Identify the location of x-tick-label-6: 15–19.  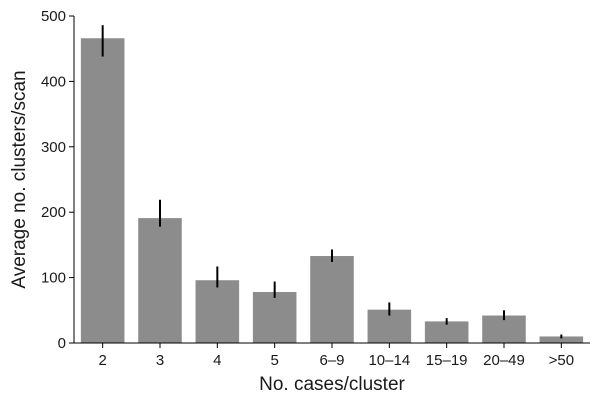
(447, 360).